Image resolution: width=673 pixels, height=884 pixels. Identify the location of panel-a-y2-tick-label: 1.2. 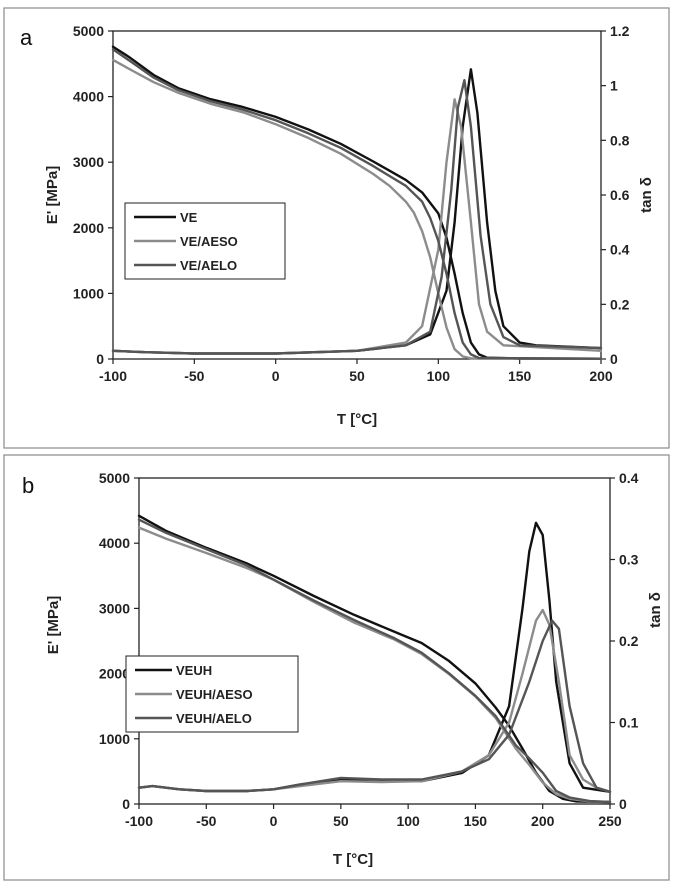
(620, 31).